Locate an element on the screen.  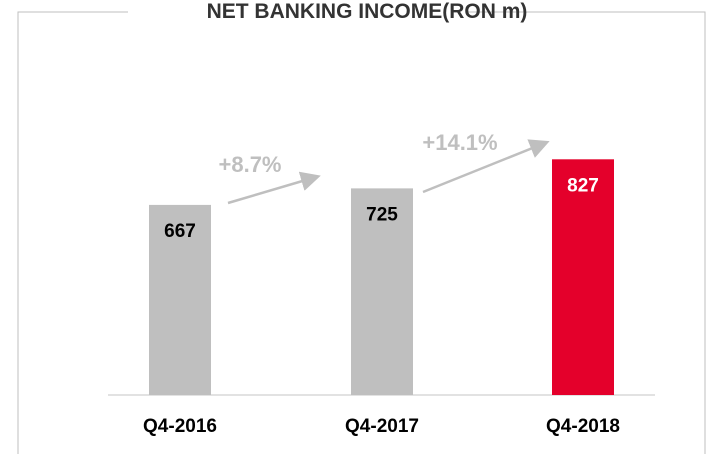
x-tick-label: Q4-2017 is located at coordinates (382, 426).